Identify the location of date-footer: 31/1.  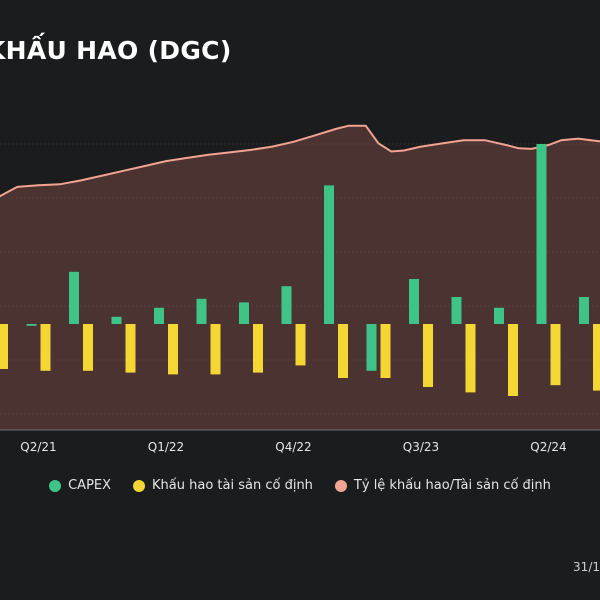
(586, 567).